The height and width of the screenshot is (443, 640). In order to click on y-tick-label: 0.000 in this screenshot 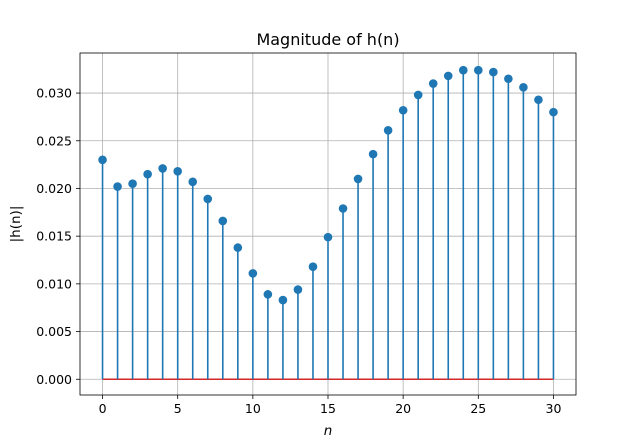, I will do `click(54, 379)`.